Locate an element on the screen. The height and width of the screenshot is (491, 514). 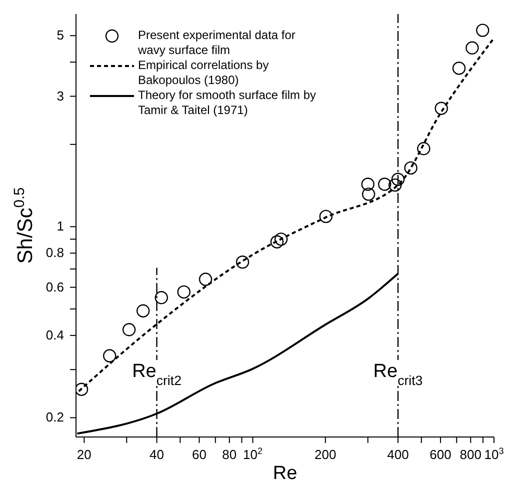
x-tick-label: 10$^{3}$ is located at coordinates (494, 454).